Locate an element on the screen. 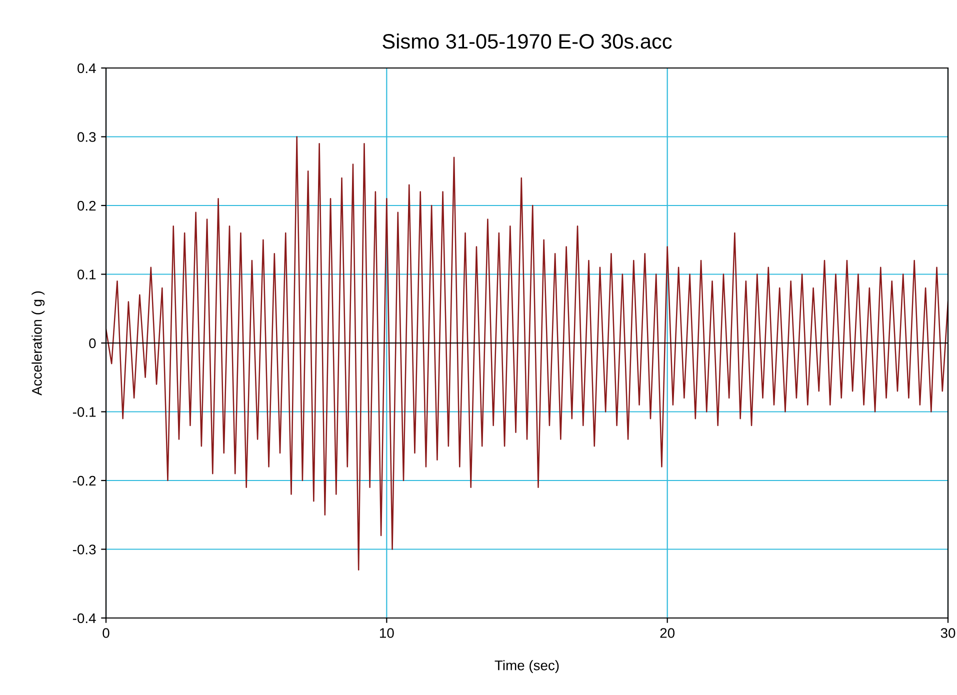 The image size is (957, 695). chart-title: Sismo 31-05-1970 E-O 30s.acc is located at coordinates (527, 41).